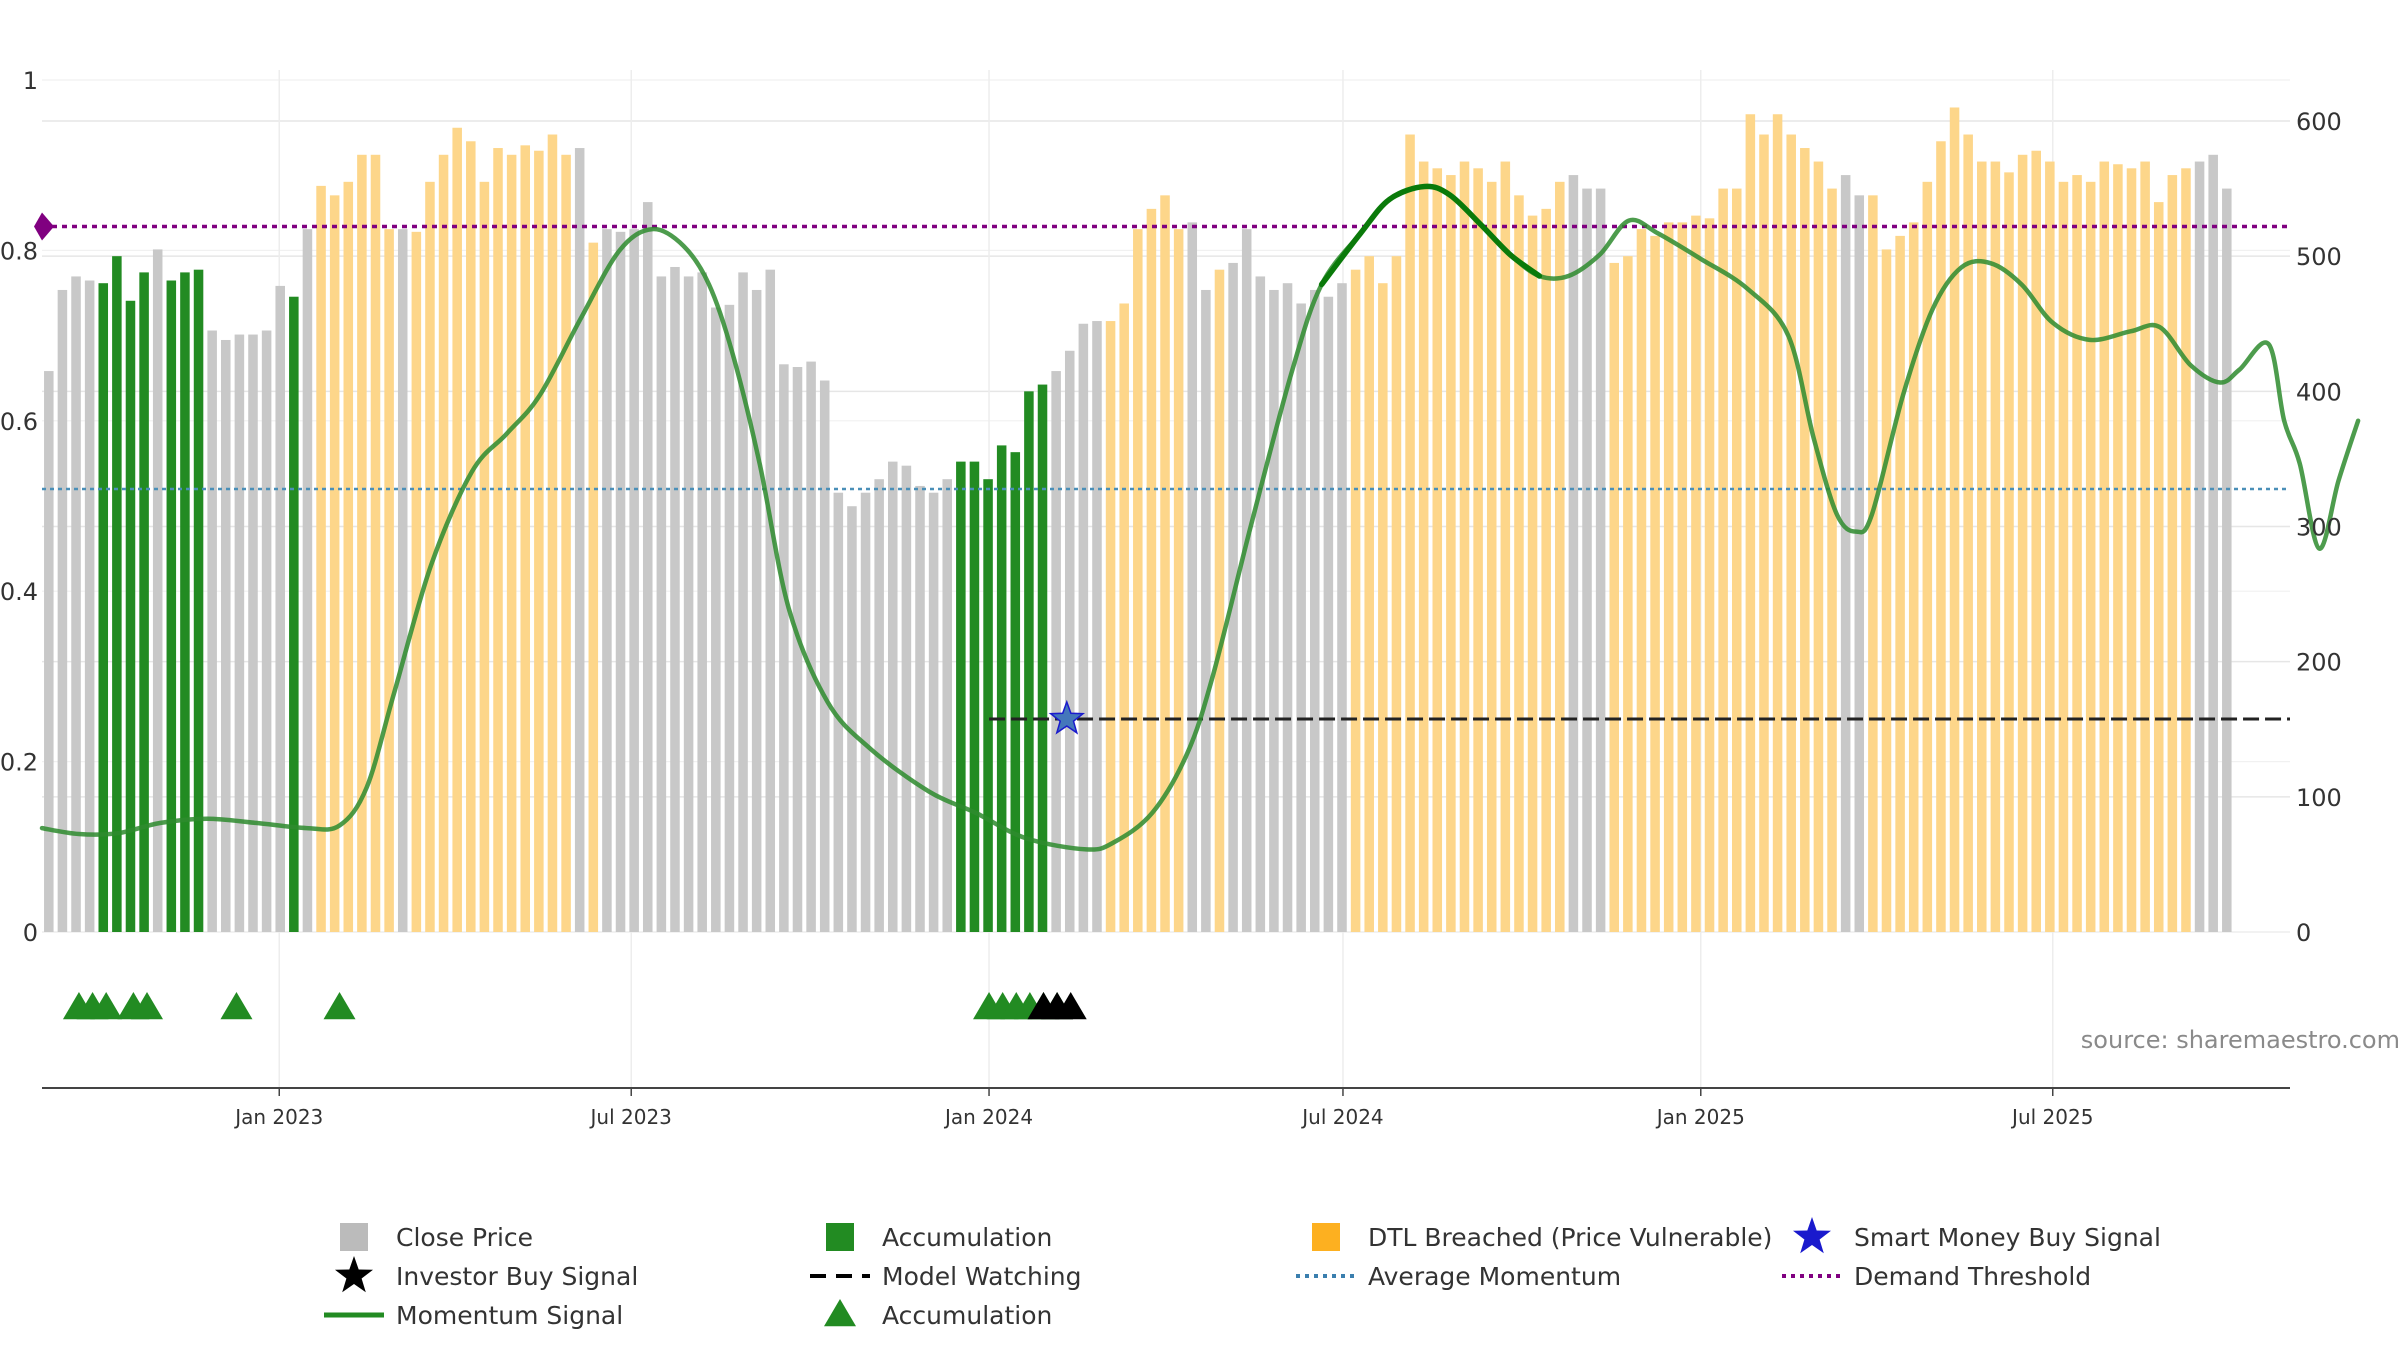 The height and width of the screenshot is (1350, 2400). I want to click on left-axis-tick-label: 0.2, so click(19, 763).